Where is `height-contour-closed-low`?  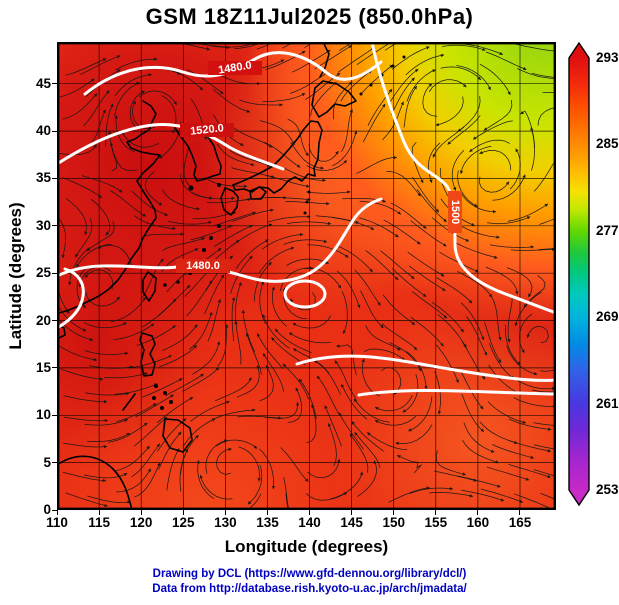
height-contour-closed-low is located at coordinates (305, 294).